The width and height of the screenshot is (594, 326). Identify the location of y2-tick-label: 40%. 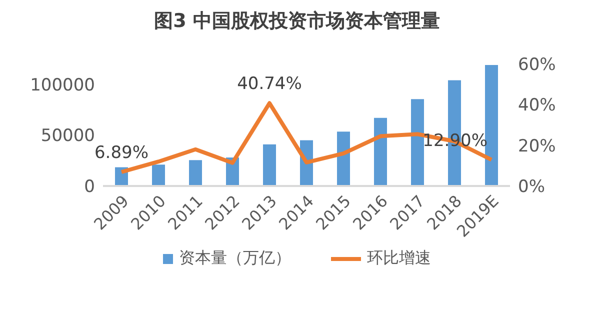
(537, 106).